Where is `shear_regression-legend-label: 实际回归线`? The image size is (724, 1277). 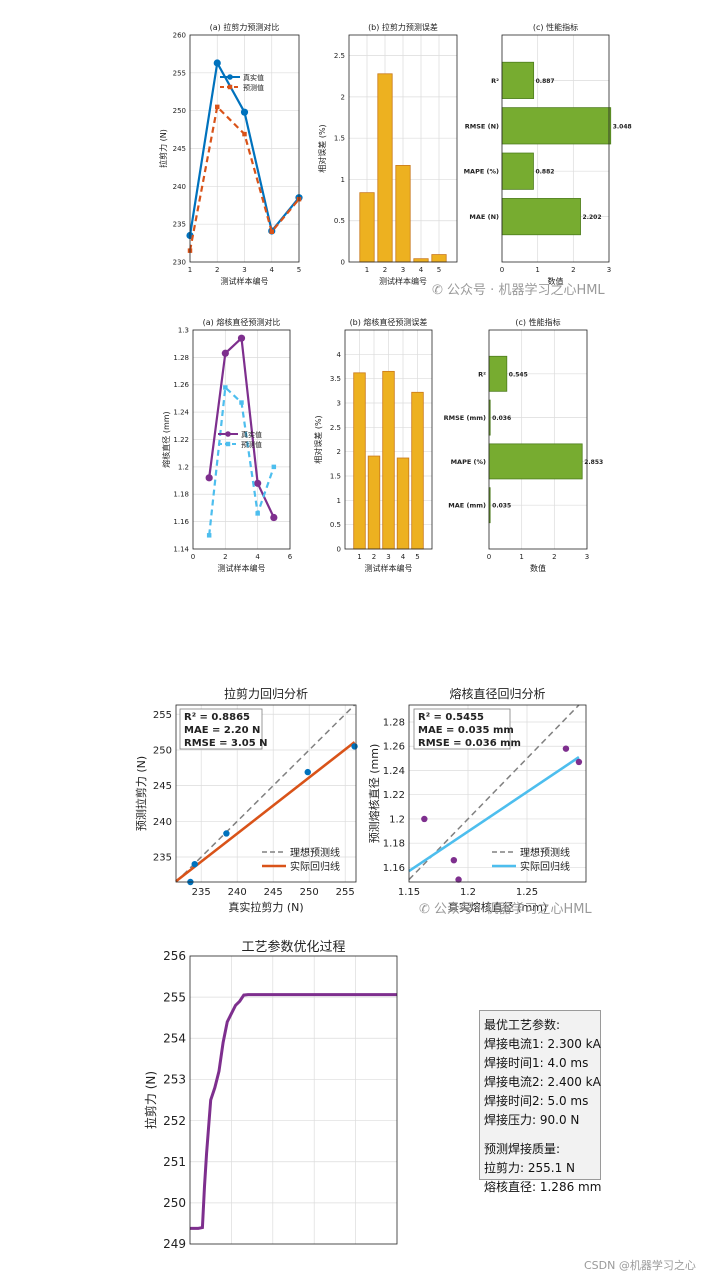
shear_regression-legend-label: 实际回归线 is located at coordinates (315, 866).